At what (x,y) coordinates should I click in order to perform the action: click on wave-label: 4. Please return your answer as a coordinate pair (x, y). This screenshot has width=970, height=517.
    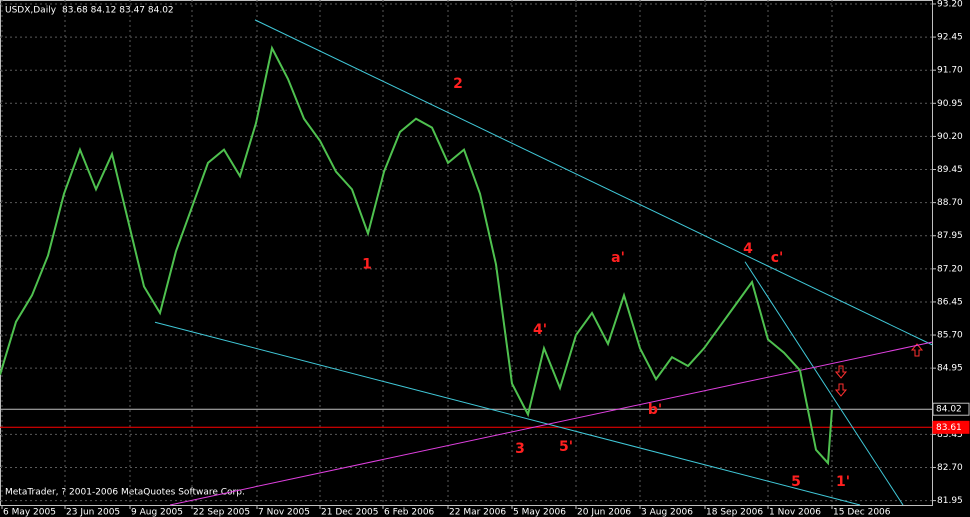
    Looking at the image, I should click on (748, 249).